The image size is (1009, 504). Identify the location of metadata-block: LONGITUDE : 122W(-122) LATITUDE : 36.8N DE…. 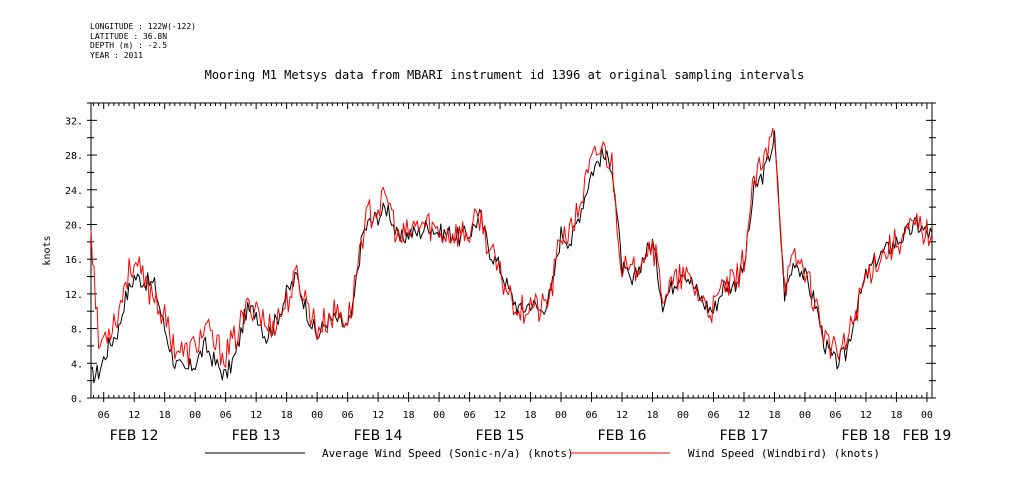
(143, 41).